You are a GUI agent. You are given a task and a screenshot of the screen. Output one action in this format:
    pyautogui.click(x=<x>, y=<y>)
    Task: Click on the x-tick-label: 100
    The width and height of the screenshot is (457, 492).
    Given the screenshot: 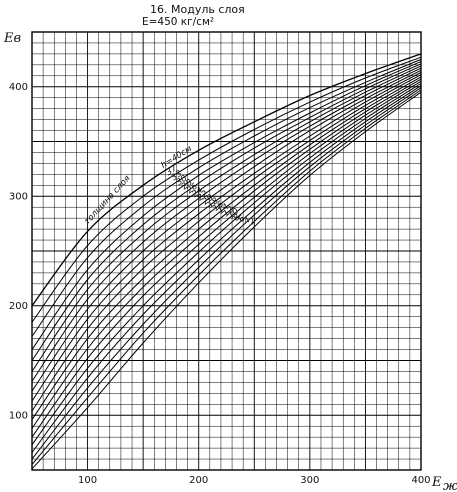 What is the action you would take?
    pyautogui.click(x=87, y=480)
    